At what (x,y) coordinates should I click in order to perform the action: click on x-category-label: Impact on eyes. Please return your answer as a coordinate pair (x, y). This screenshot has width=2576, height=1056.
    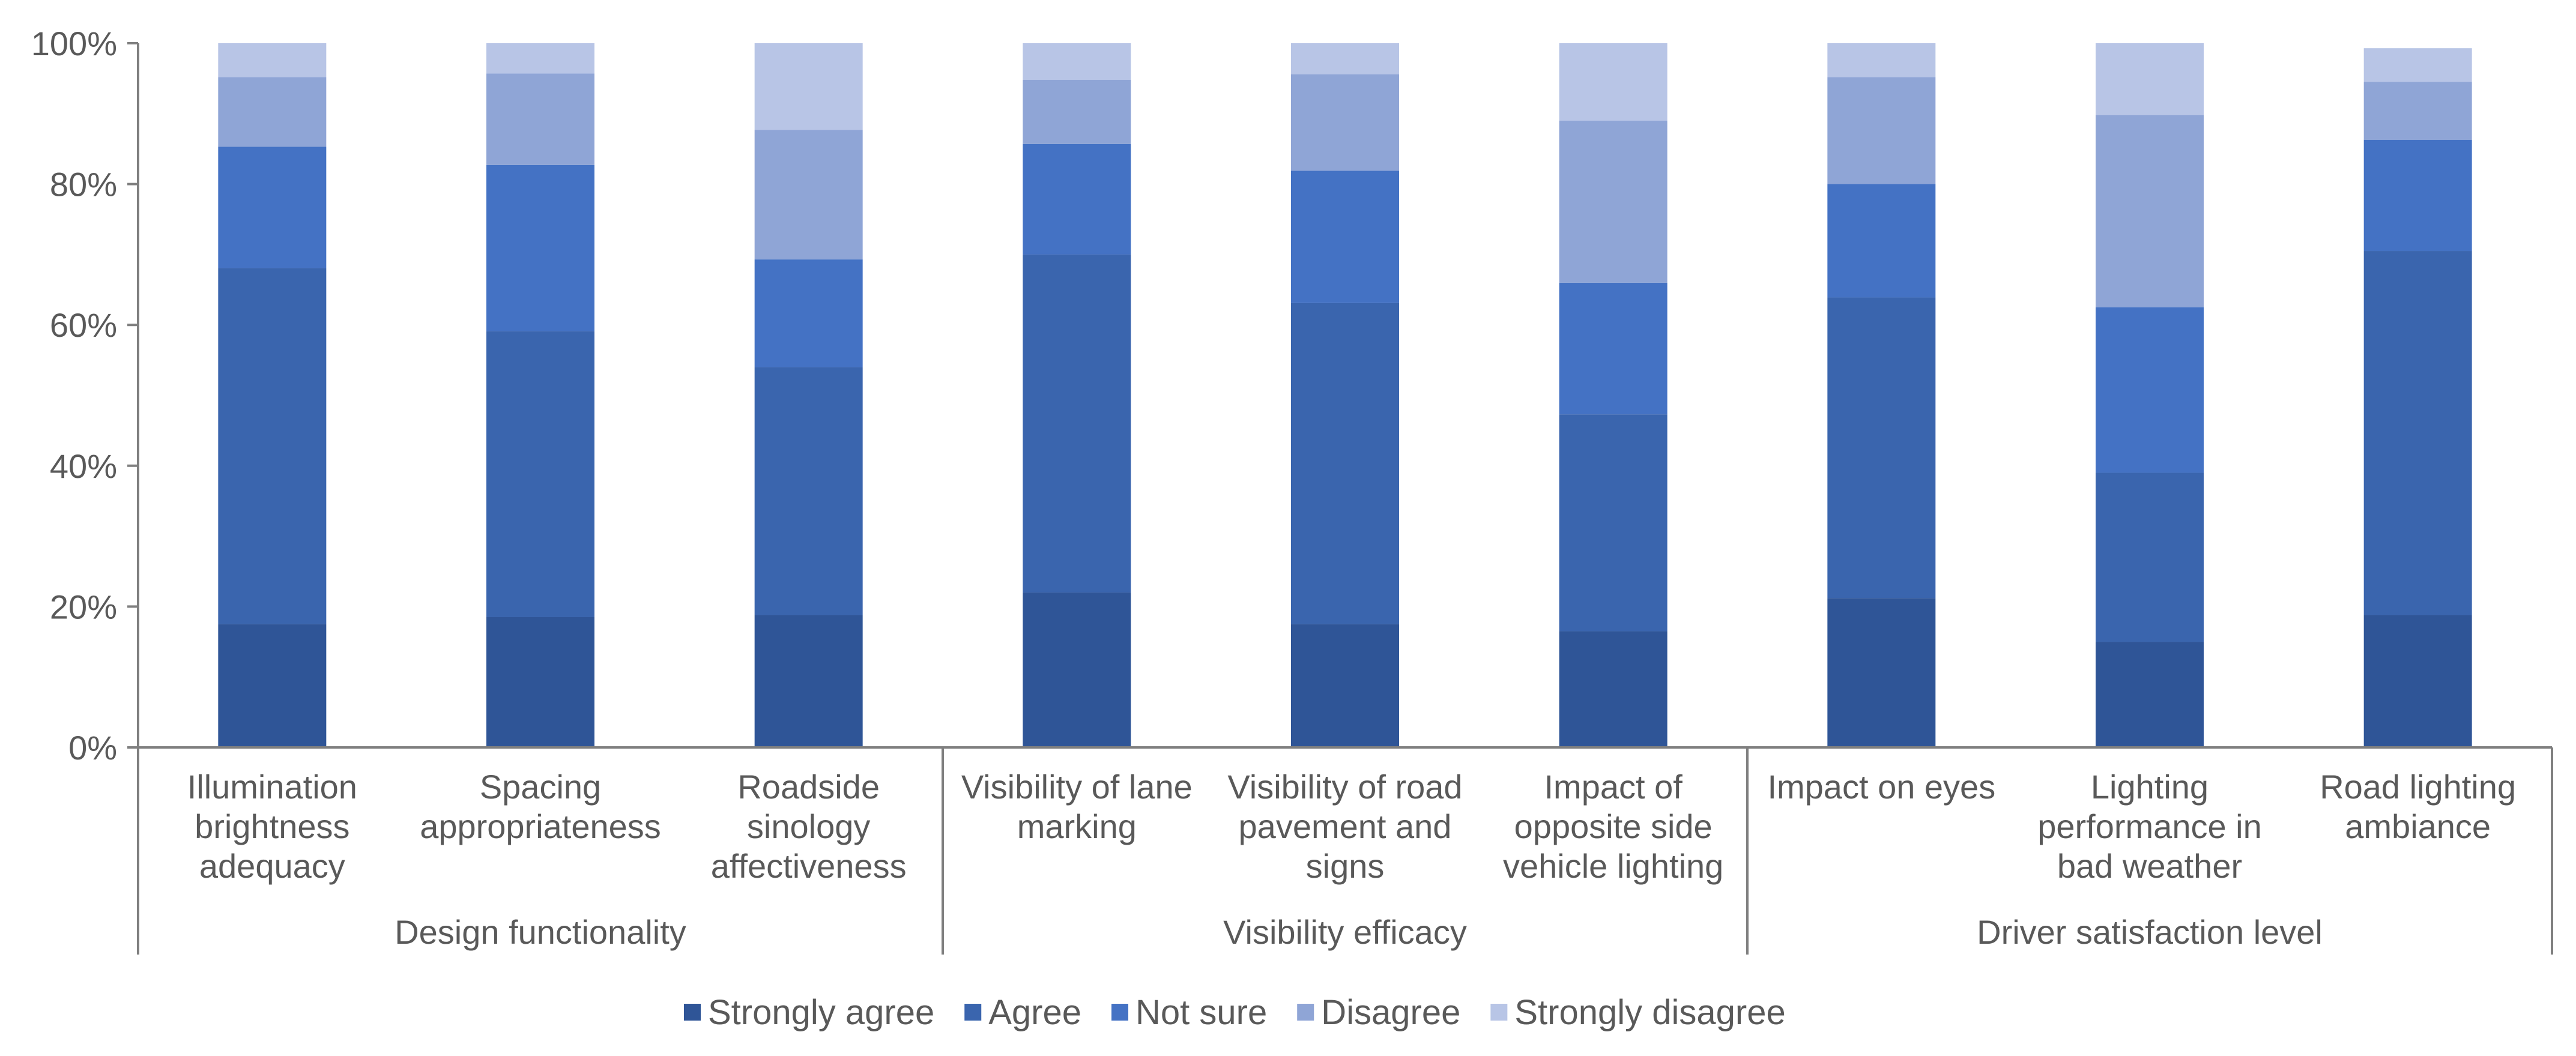
    Looking at the image, I should click on (1881, 787).